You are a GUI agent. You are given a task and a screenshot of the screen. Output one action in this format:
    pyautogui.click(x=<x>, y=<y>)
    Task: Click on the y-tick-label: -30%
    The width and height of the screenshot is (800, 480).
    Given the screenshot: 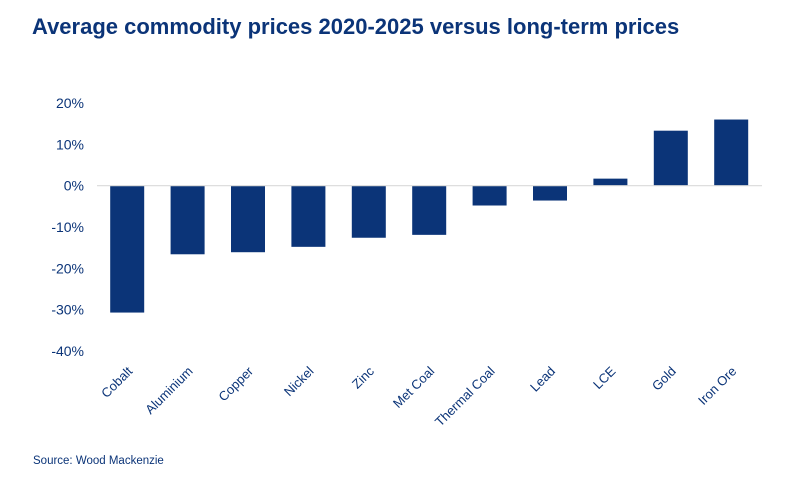 What is the action you would take?
    pyautogui.click(x=67, y=310)
    